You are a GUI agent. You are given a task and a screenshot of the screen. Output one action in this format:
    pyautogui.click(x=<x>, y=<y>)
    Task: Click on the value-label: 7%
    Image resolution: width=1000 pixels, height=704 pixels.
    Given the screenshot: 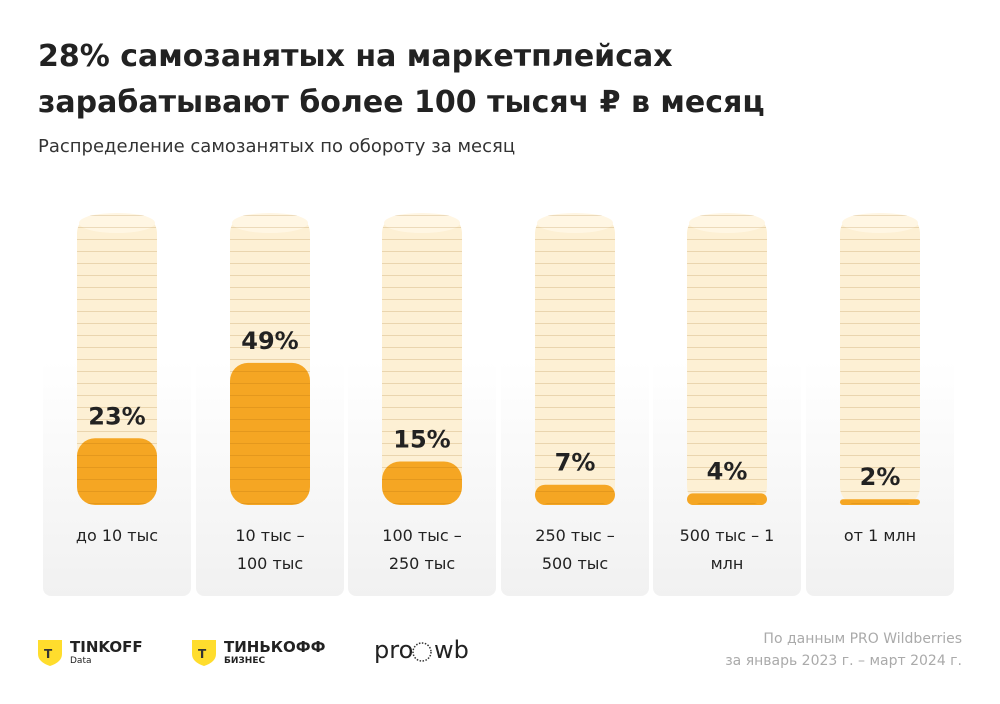 What is the action you would take?
    pyautogui.click(x=575, y=463)
    